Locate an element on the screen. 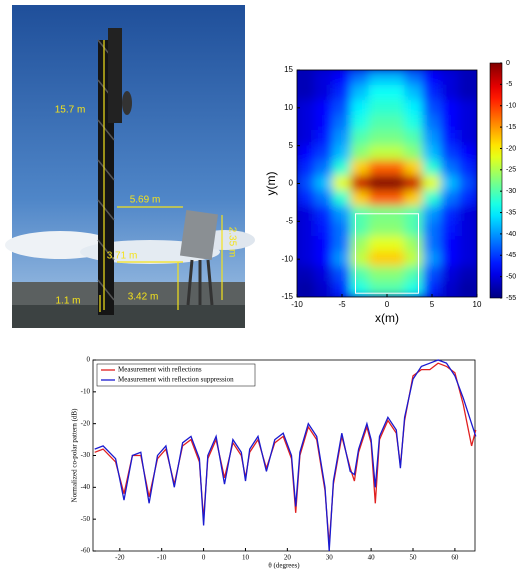  x-tick-label: 60 is located at coordinates (455, 558).